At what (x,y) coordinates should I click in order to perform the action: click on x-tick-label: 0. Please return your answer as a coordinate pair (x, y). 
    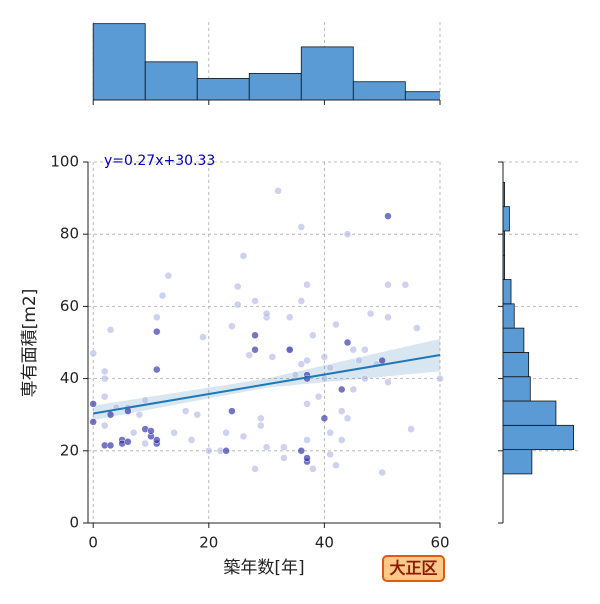
    Looking at the image, I should click on (93, 543).